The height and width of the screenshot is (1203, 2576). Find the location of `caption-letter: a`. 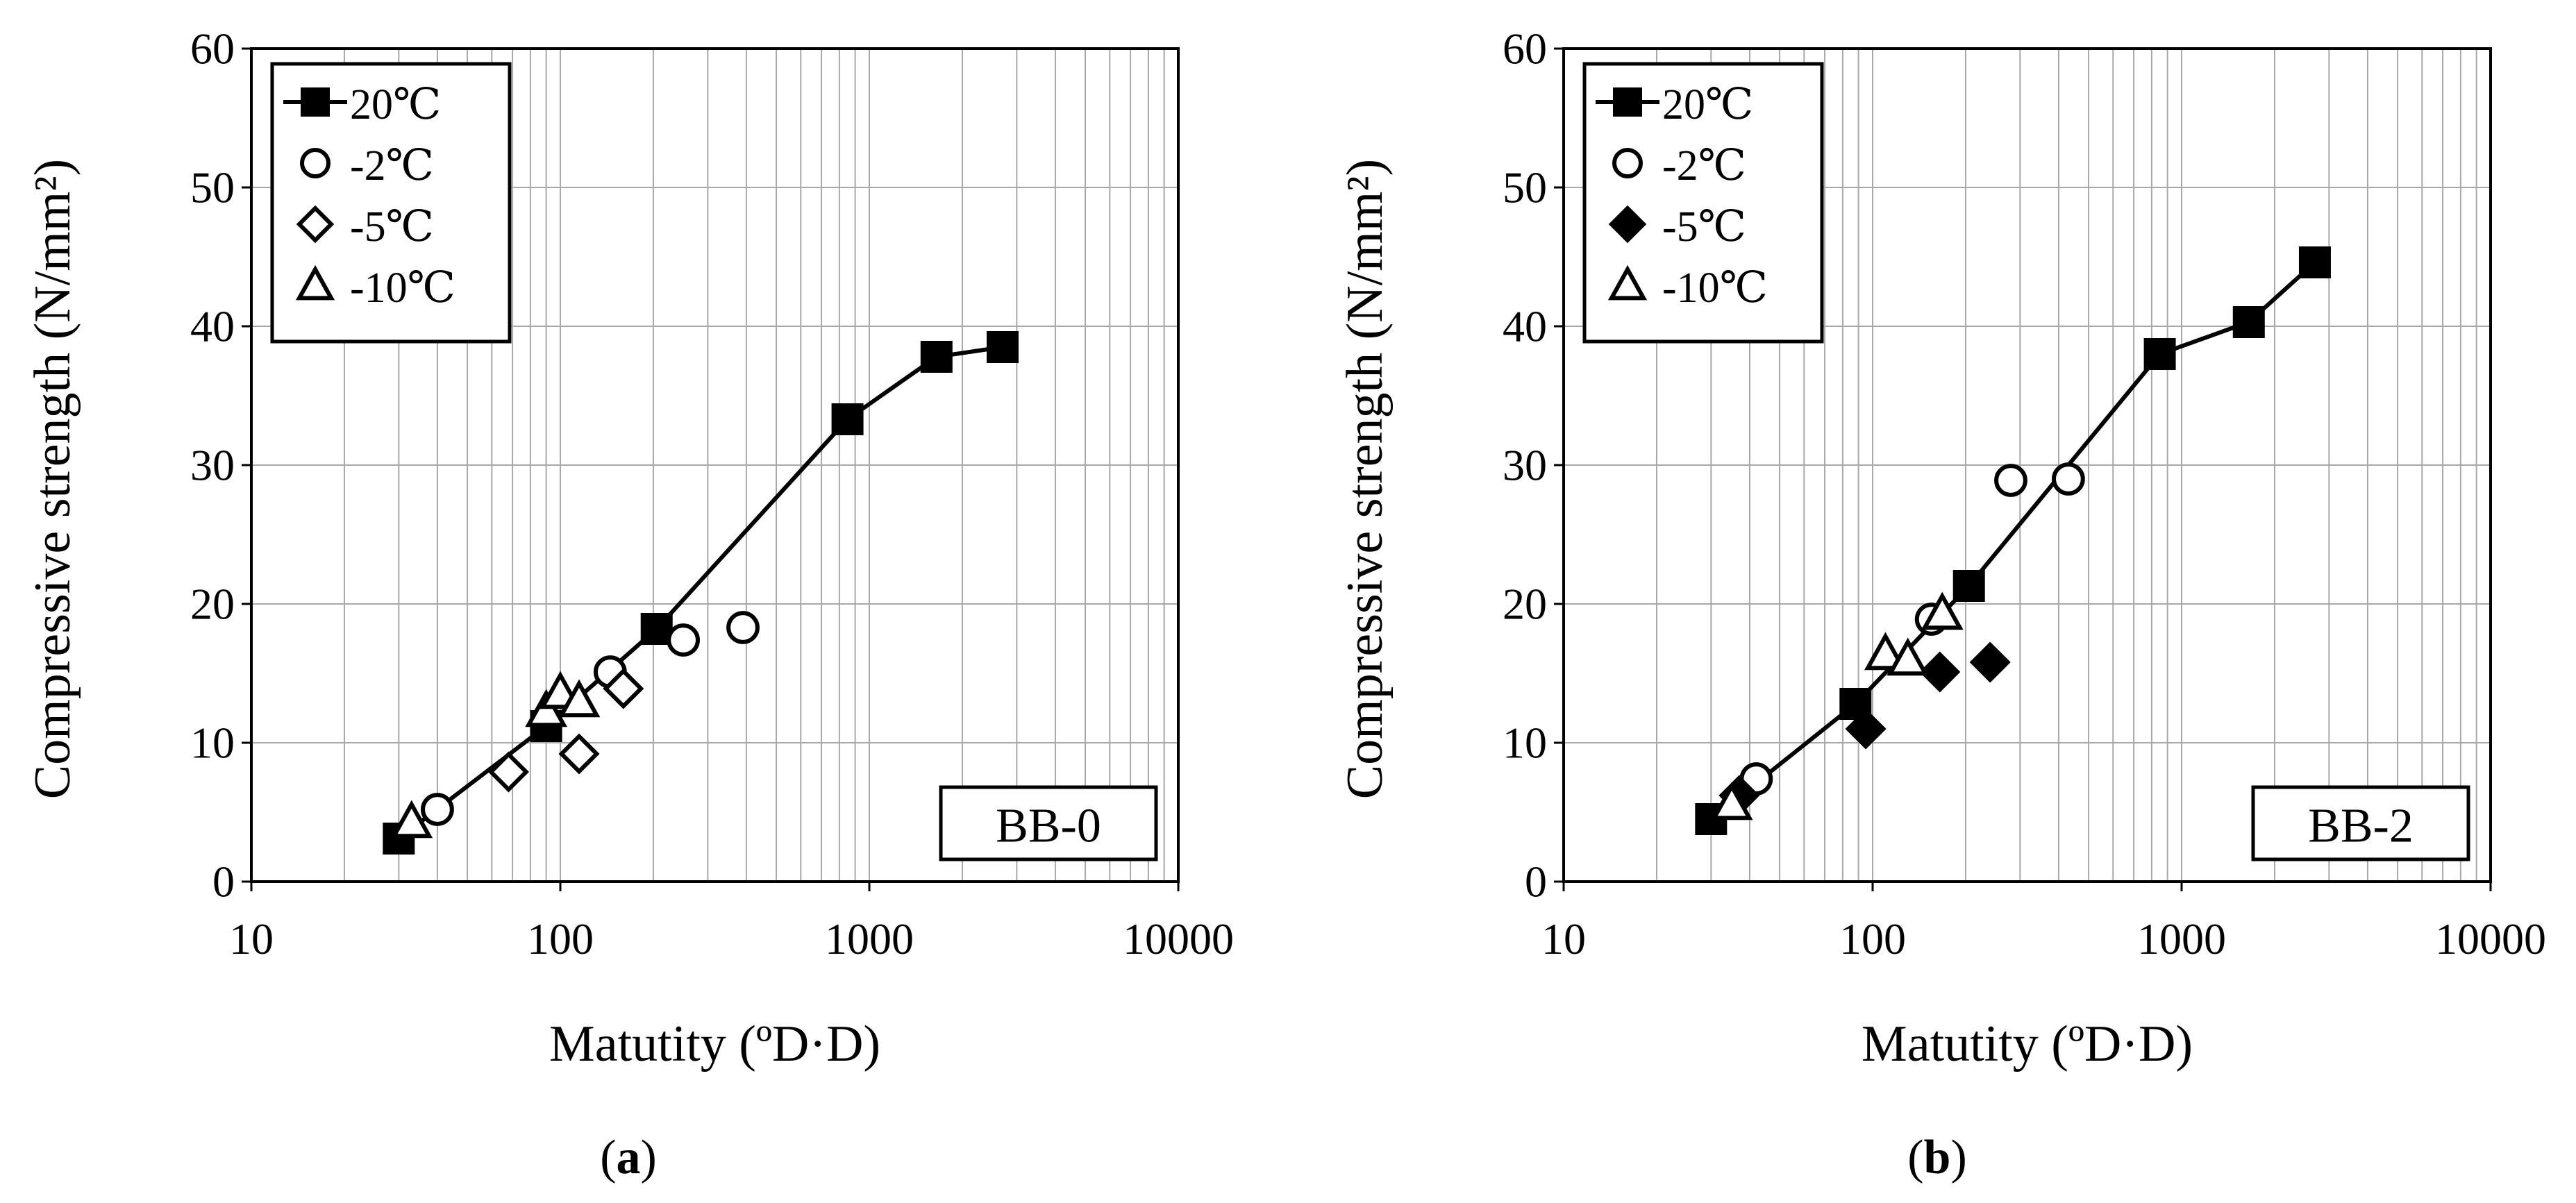

caption-letter: a is located at coordinates (629, 1157).